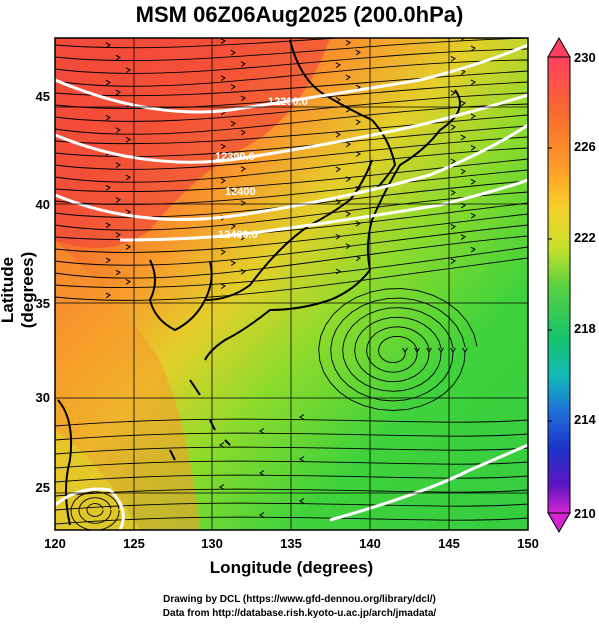  What do you see at coordinates (585, 328) in the screenshot?
I see `colorbar-tick-label: 218` at bounding box center [585, 328].